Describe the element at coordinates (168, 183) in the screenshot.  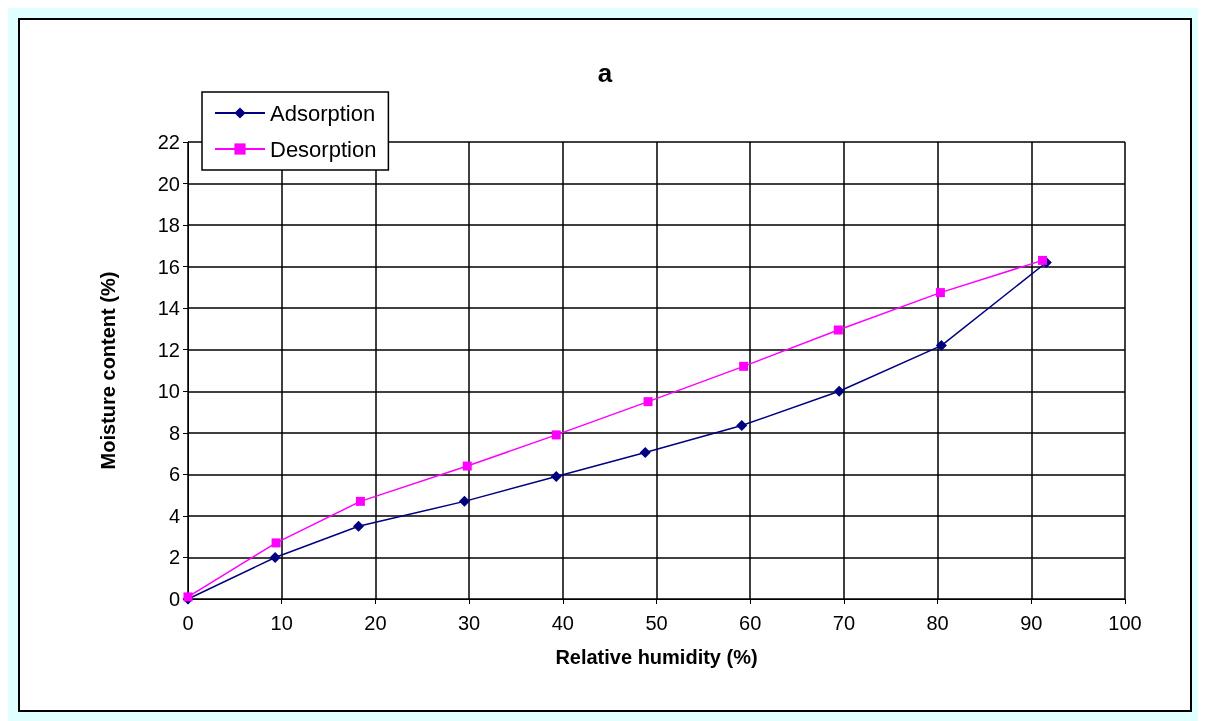
I see `y-tick-label: 20` at that location.